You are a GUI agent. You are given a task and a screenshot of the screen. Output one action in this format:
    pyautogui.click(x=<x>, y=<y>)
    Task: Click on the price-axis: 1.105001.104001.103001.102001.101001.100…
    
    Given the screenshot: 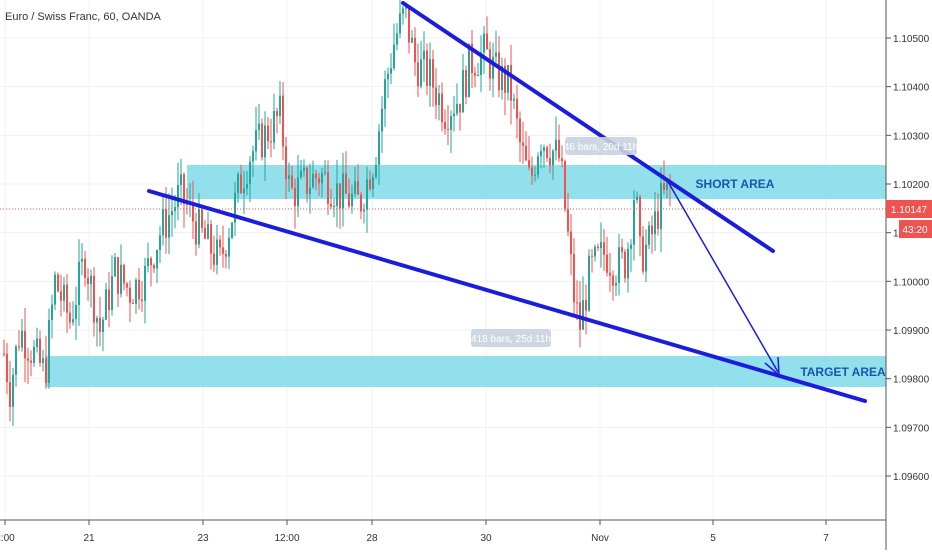 What is the action you would take?
    pyautogui.click(x=908, y=258)
    